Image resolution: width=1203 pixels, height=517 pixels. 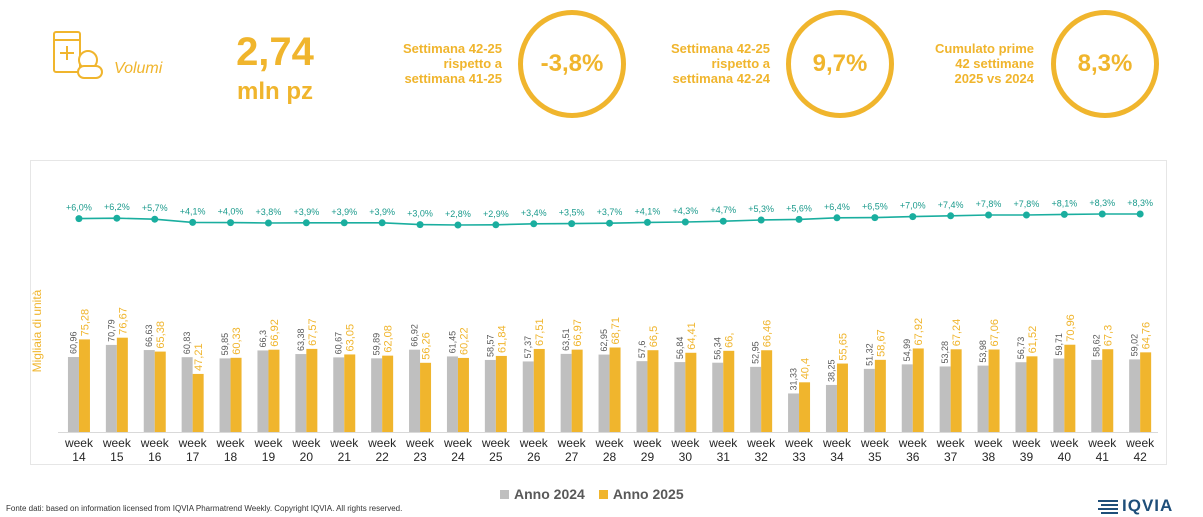 What do you see at coordinates (275, 91) in the screenshot?
I see `total-volume-unit: mln pz` at bounding box center [275, 91].